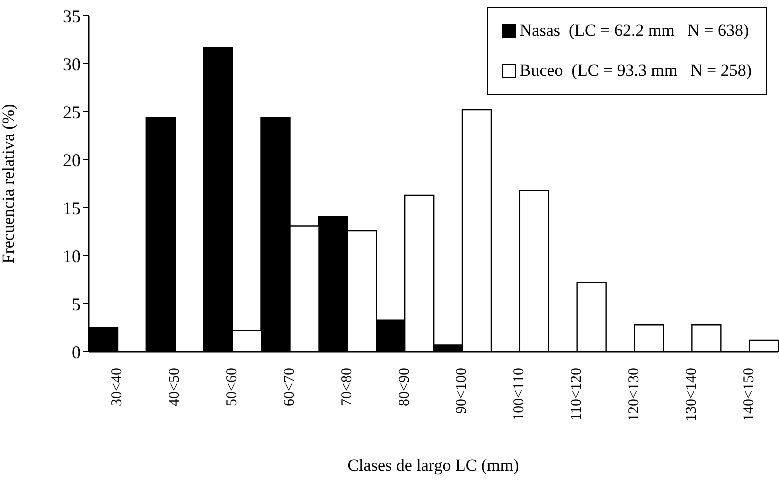  I want to click on y-tick-label: 0, so click(76, 352).